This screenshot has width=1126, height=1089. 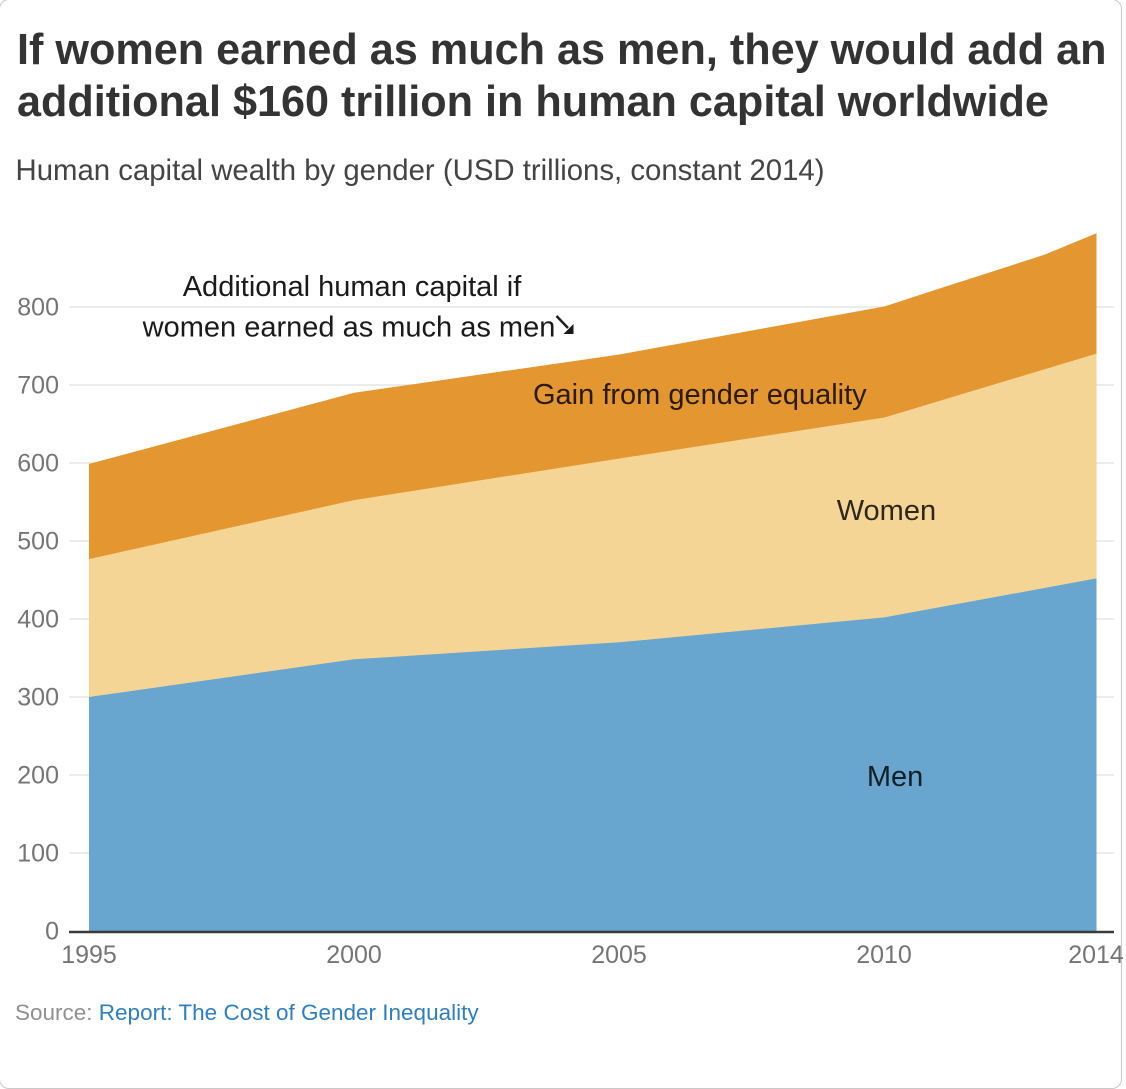 What do you see at coordinates (52, 932) in the screenshot?
I see `svg-text: 0` at bounding box center [52, 932].